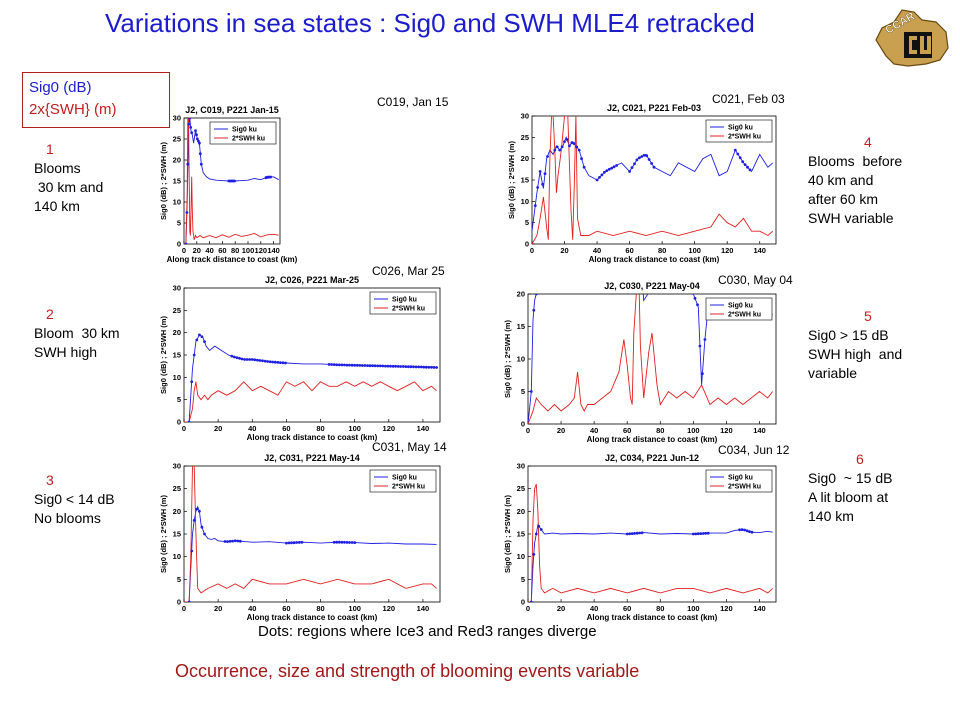 The image size is (960, 720). I want to click on note-line: SWH high and, so click(855, 354).